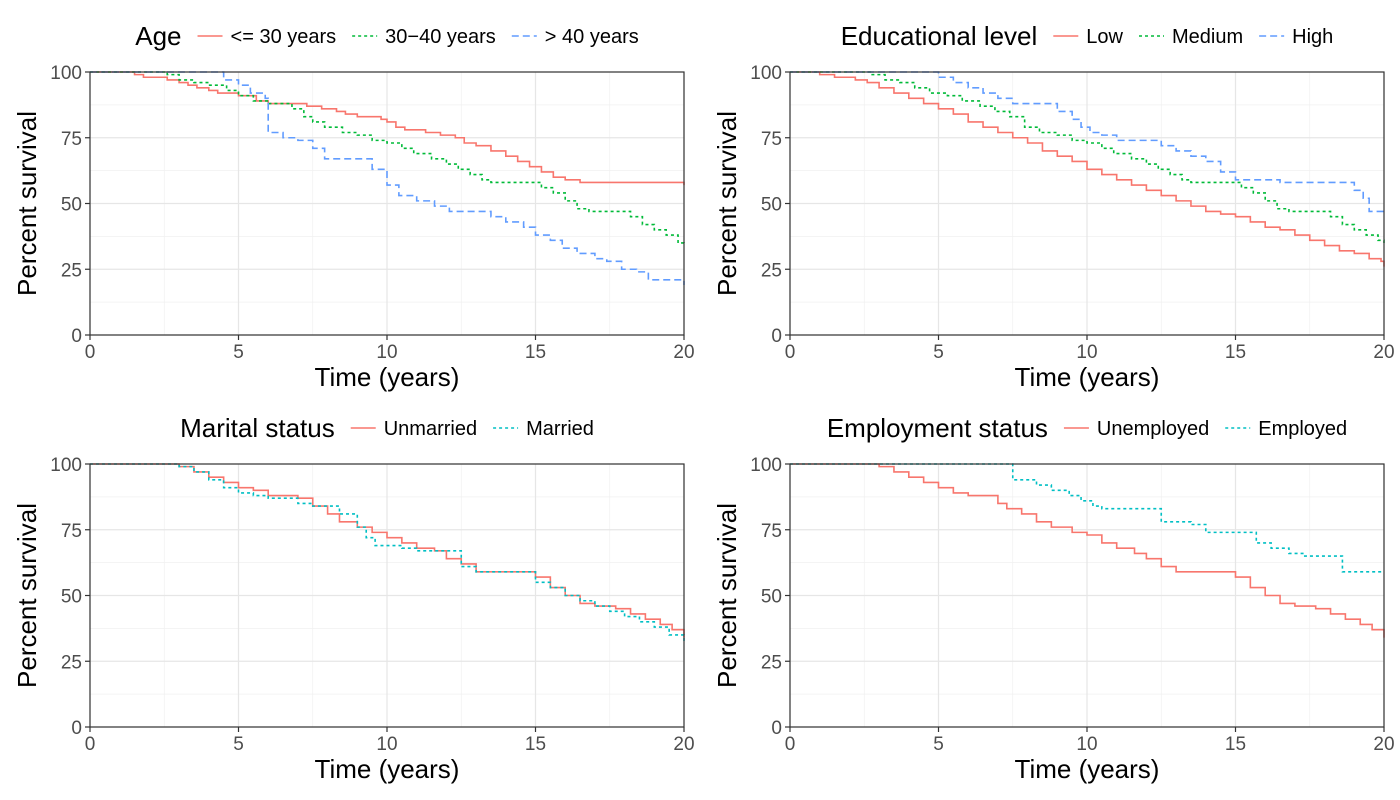 The image size is (1400, 800). What do you see at coordinates (158, 36) in the screenshot?
I see `legend-title: Age` at bounding box center [158, 36].